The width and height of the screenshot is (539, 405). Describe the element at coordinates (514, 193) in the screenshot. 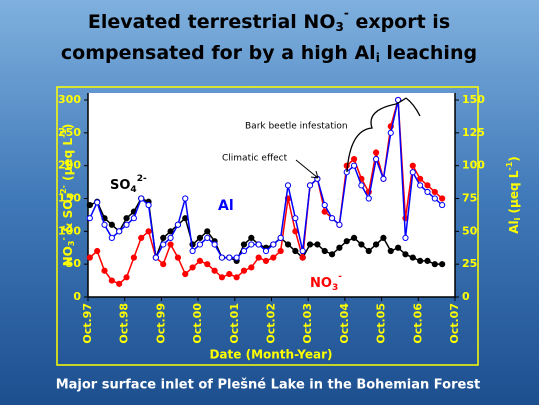

I see `label-part: (µeq L` at that location.